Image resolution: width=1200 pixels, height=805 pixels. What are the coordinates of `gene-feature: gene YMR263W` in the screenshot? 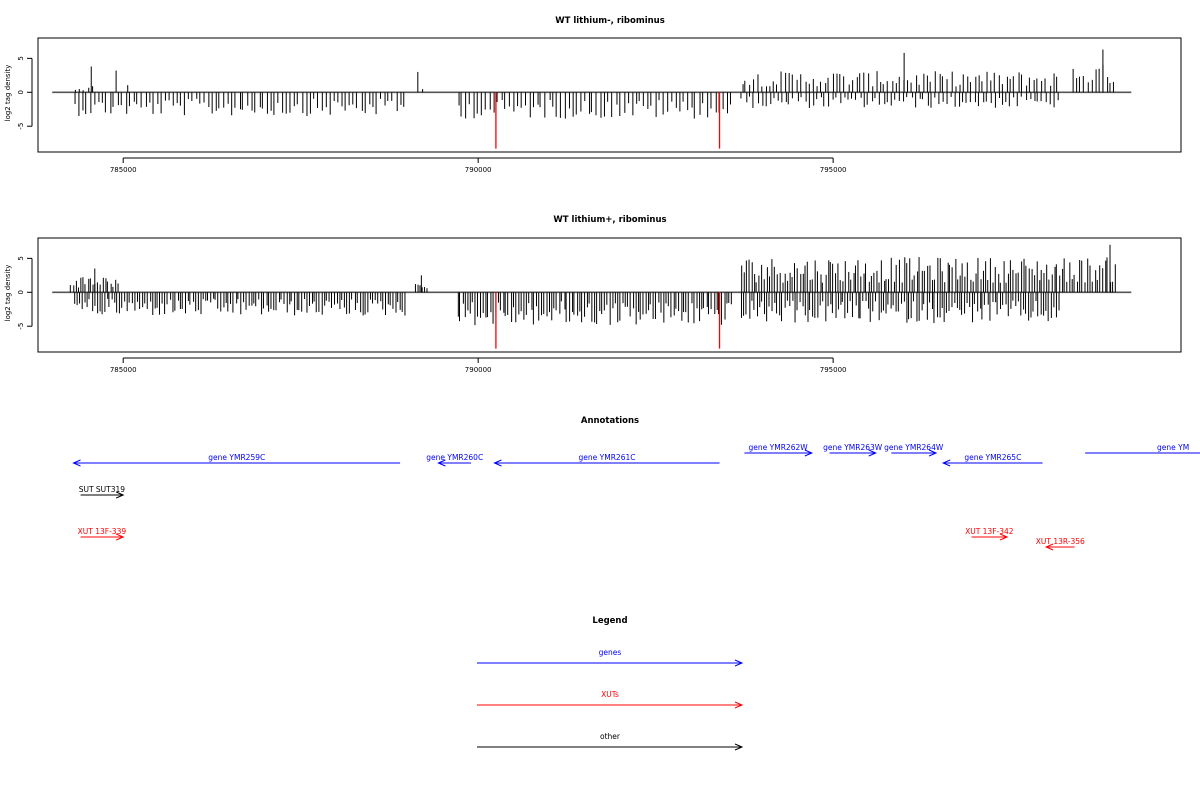 It's located at (853, 450).